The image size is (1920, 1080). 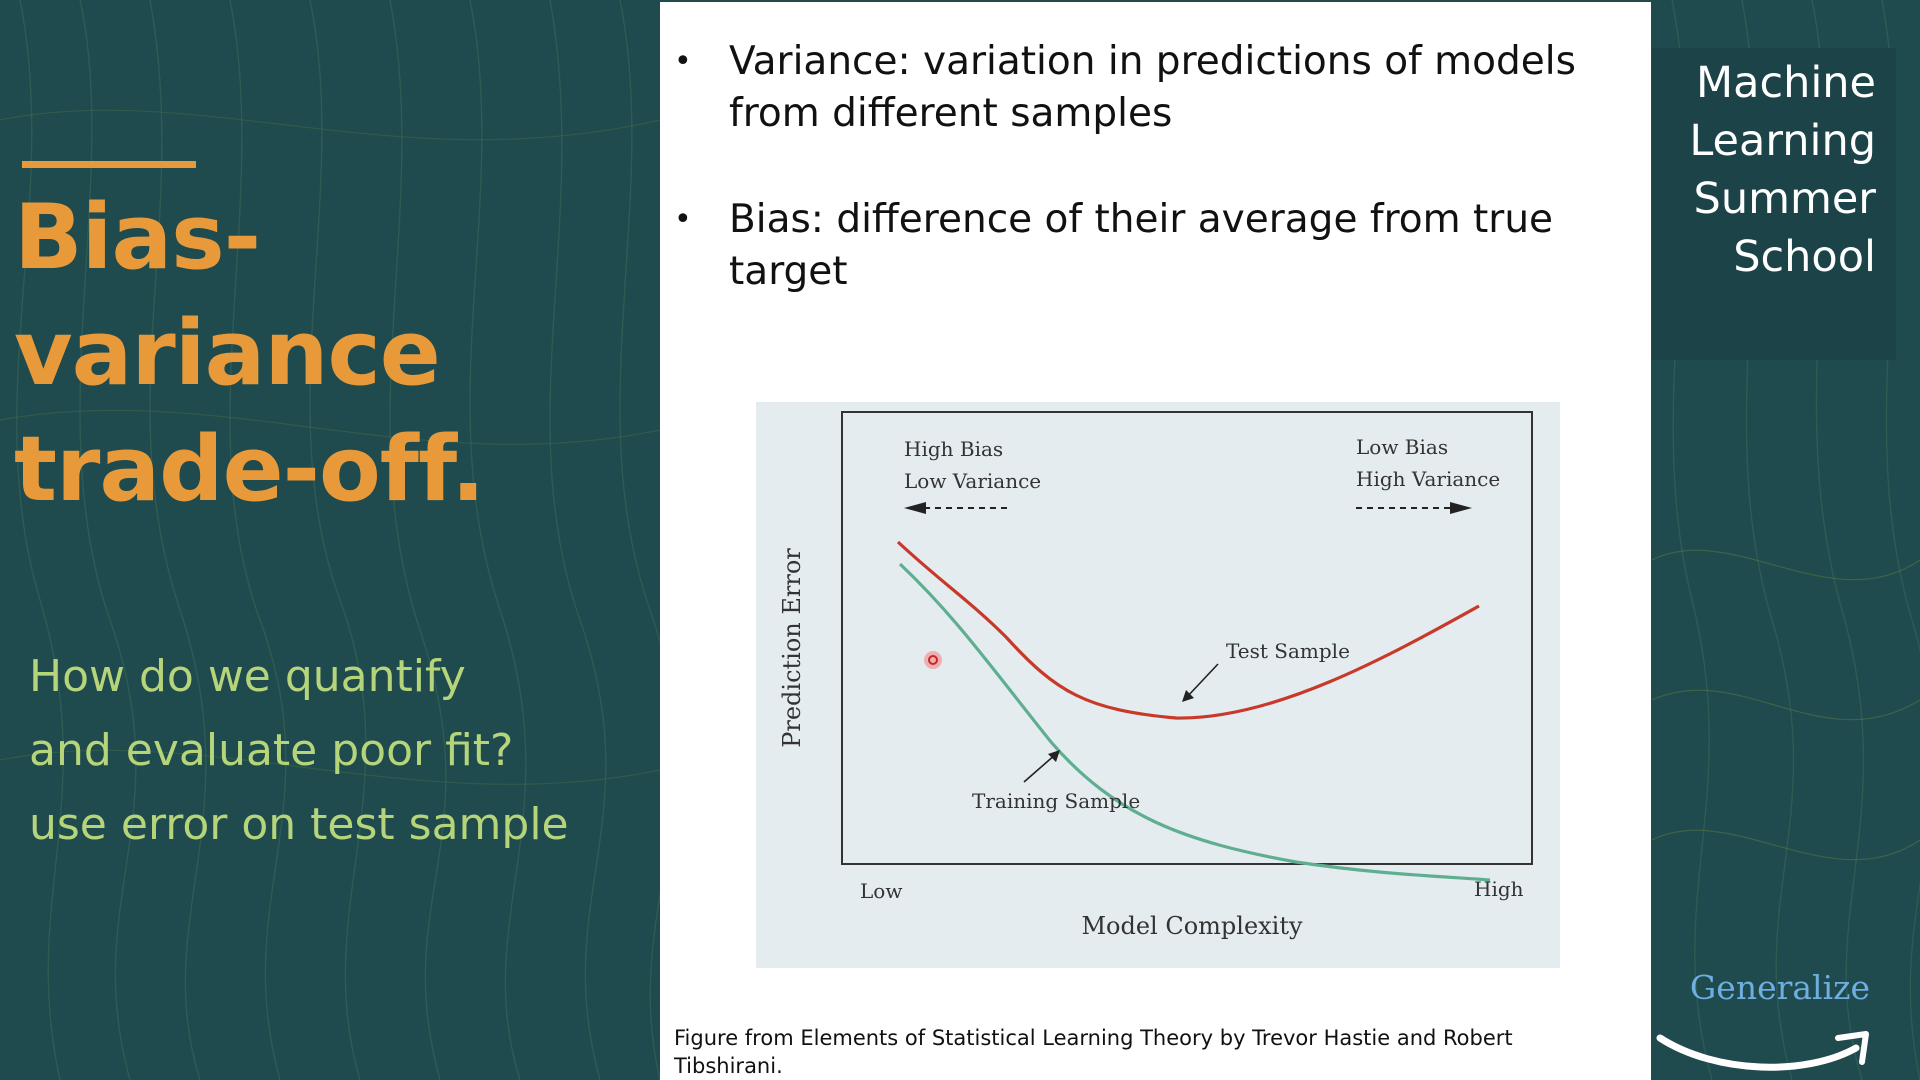 I want to click on cursor-dot-icon, so click(x=933, y=660).